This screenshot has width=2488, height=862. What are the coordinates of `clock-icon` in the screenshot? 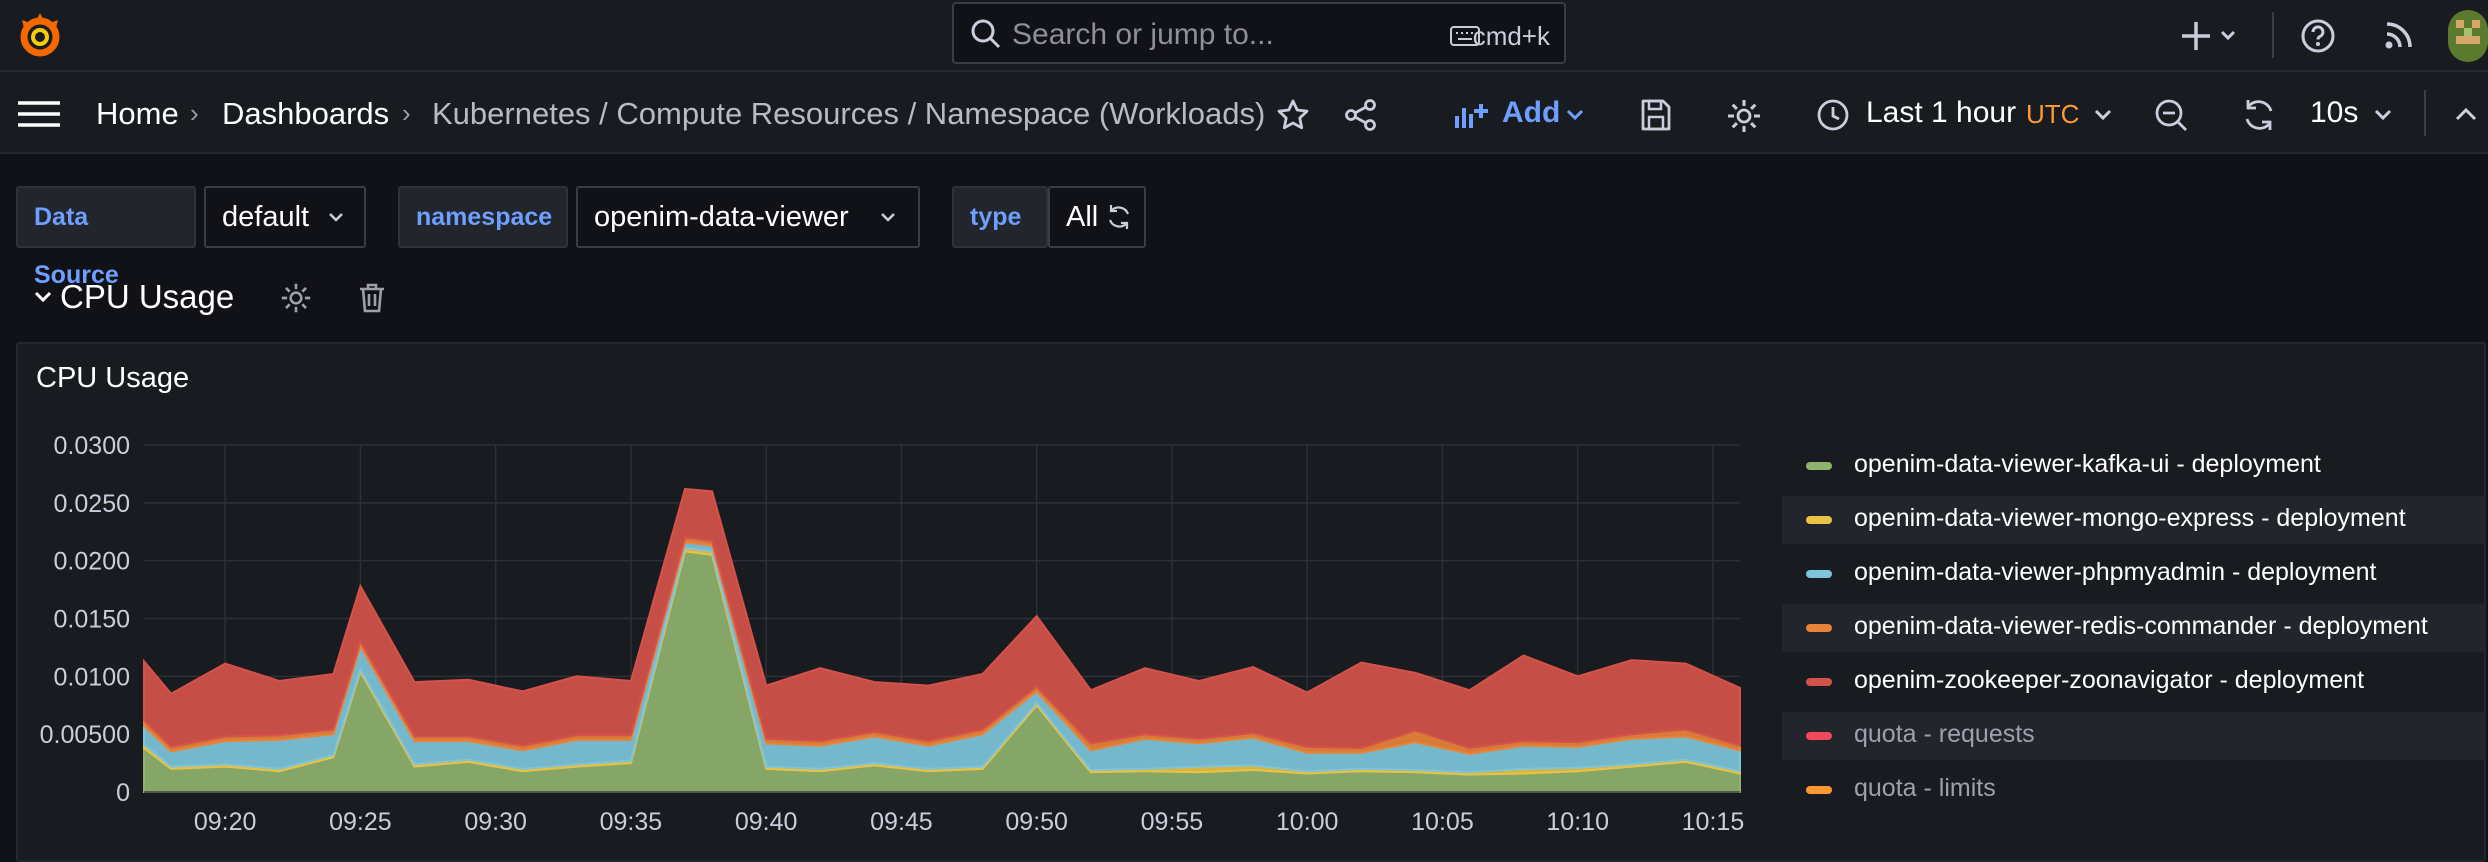 It's located at (1833, 115).